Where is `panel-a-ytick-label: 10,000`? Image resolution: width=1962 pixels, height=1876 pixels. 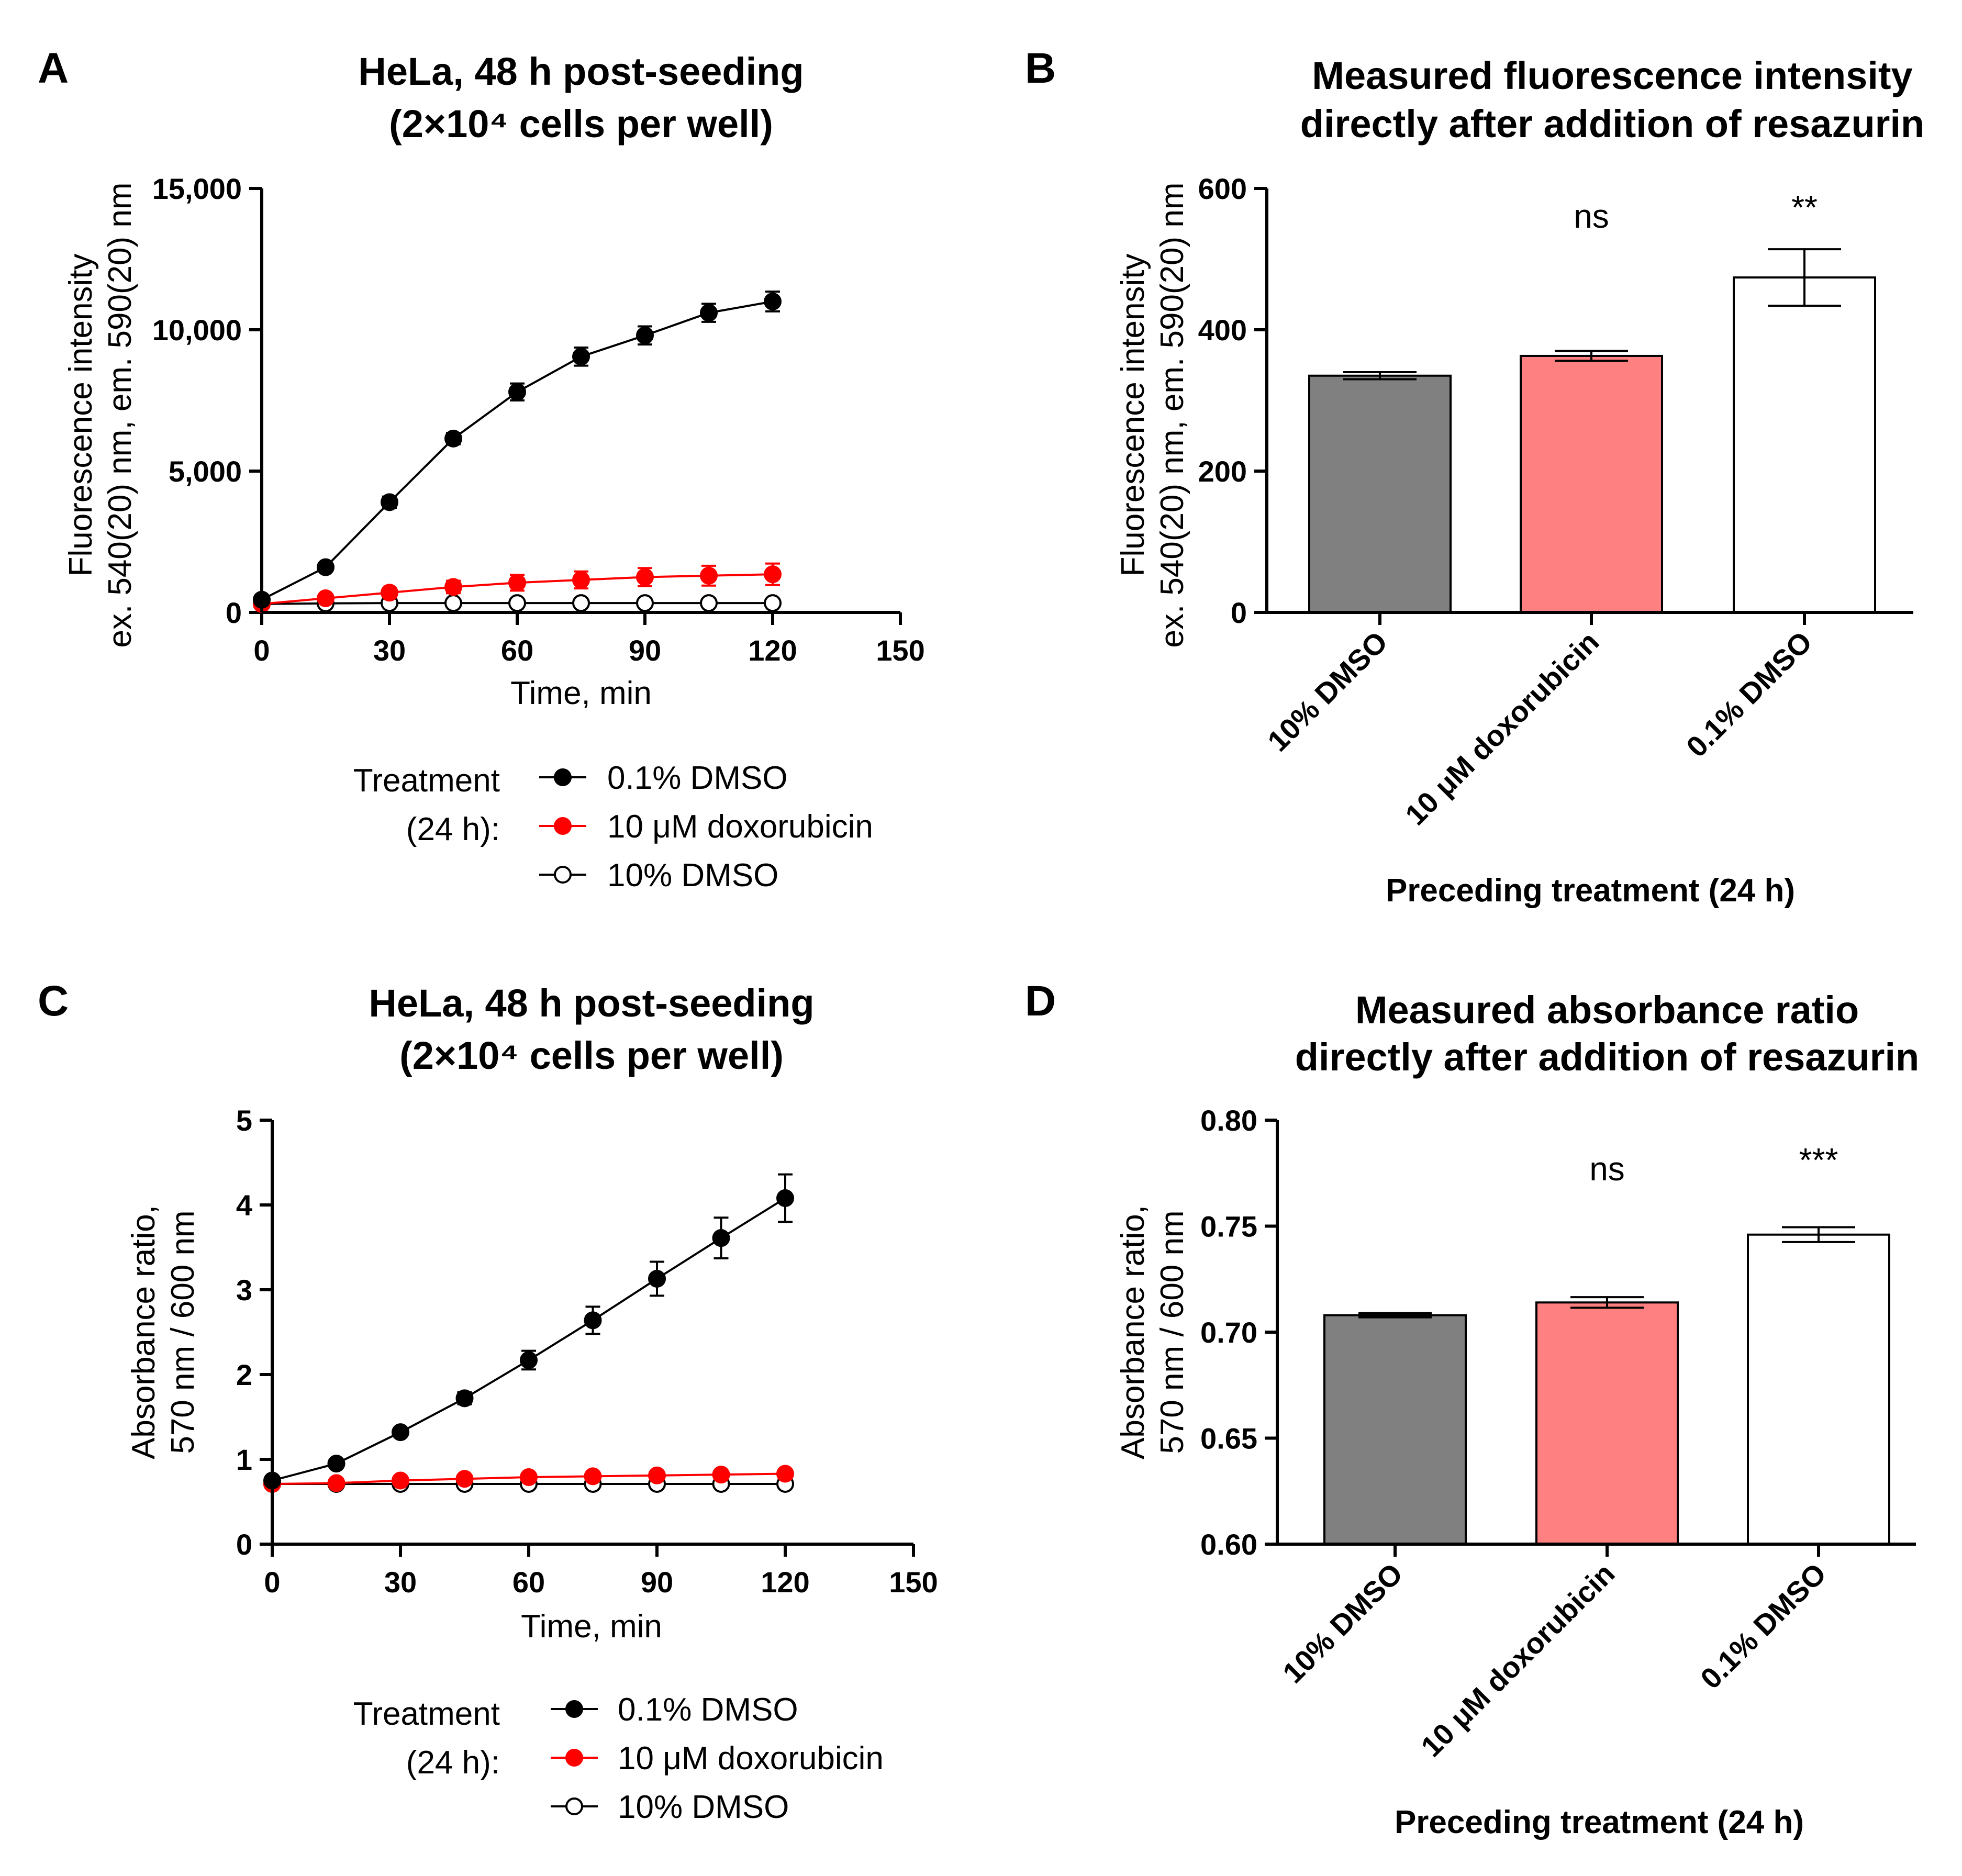 panel-a-ytick-label: 10,000 is located at coordinates (197, 330).